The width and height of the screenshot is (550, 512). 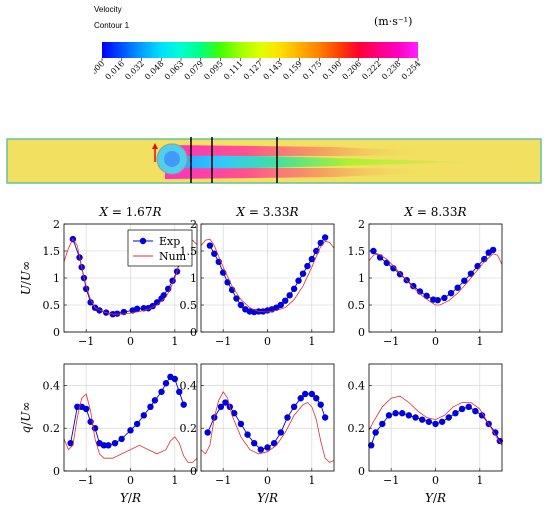 I want to click on colorbar-tick-label: 0.095, so click(x=213, y=70).